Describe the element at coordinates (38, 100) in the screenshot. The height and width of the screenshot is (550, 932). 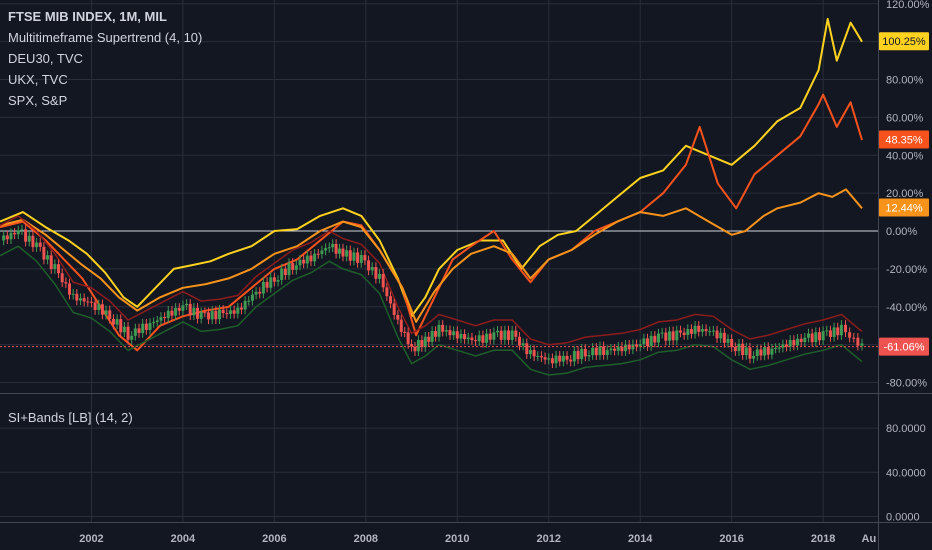
I see `compare-spx: SPX, S&P` at that location.